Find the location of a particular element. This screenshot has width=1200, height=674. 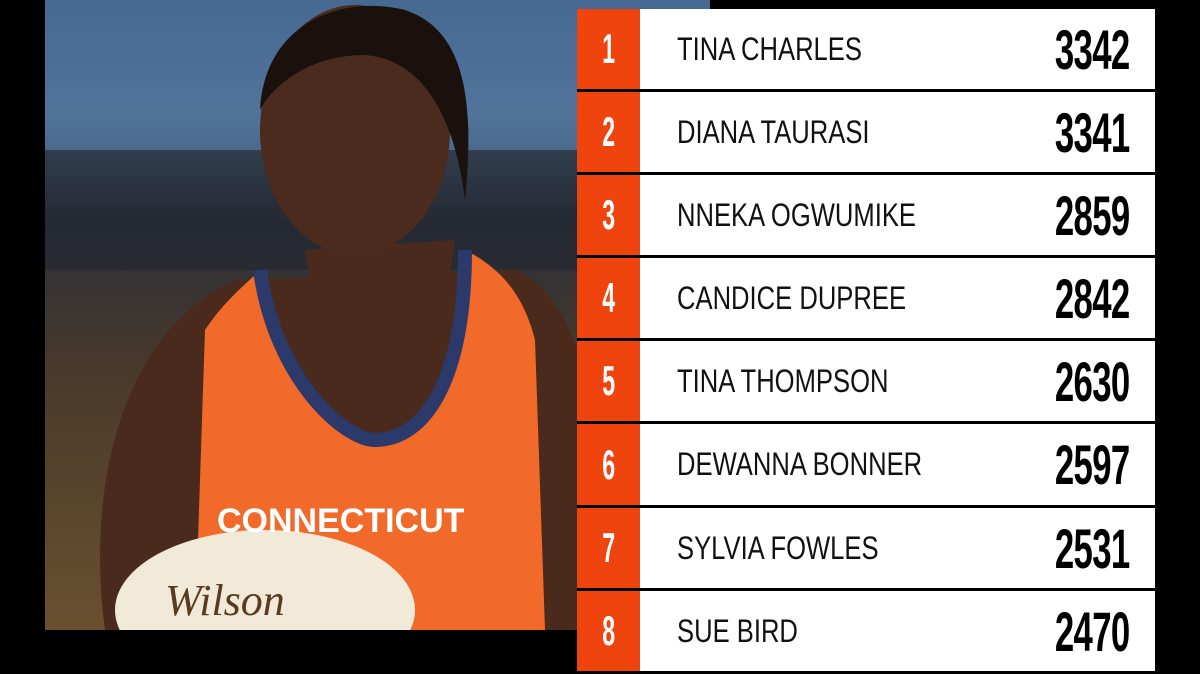

rank-number: 1 is located at coordinates (608, 48).